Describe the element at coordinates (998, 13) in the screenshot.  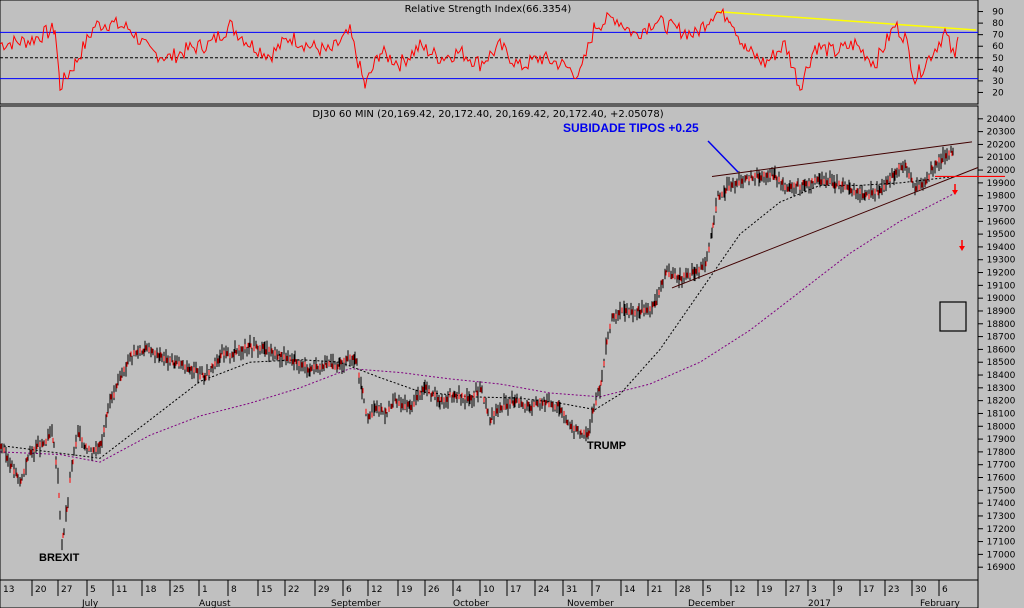
I see `rsi-y-tick-label: 90` at that location.